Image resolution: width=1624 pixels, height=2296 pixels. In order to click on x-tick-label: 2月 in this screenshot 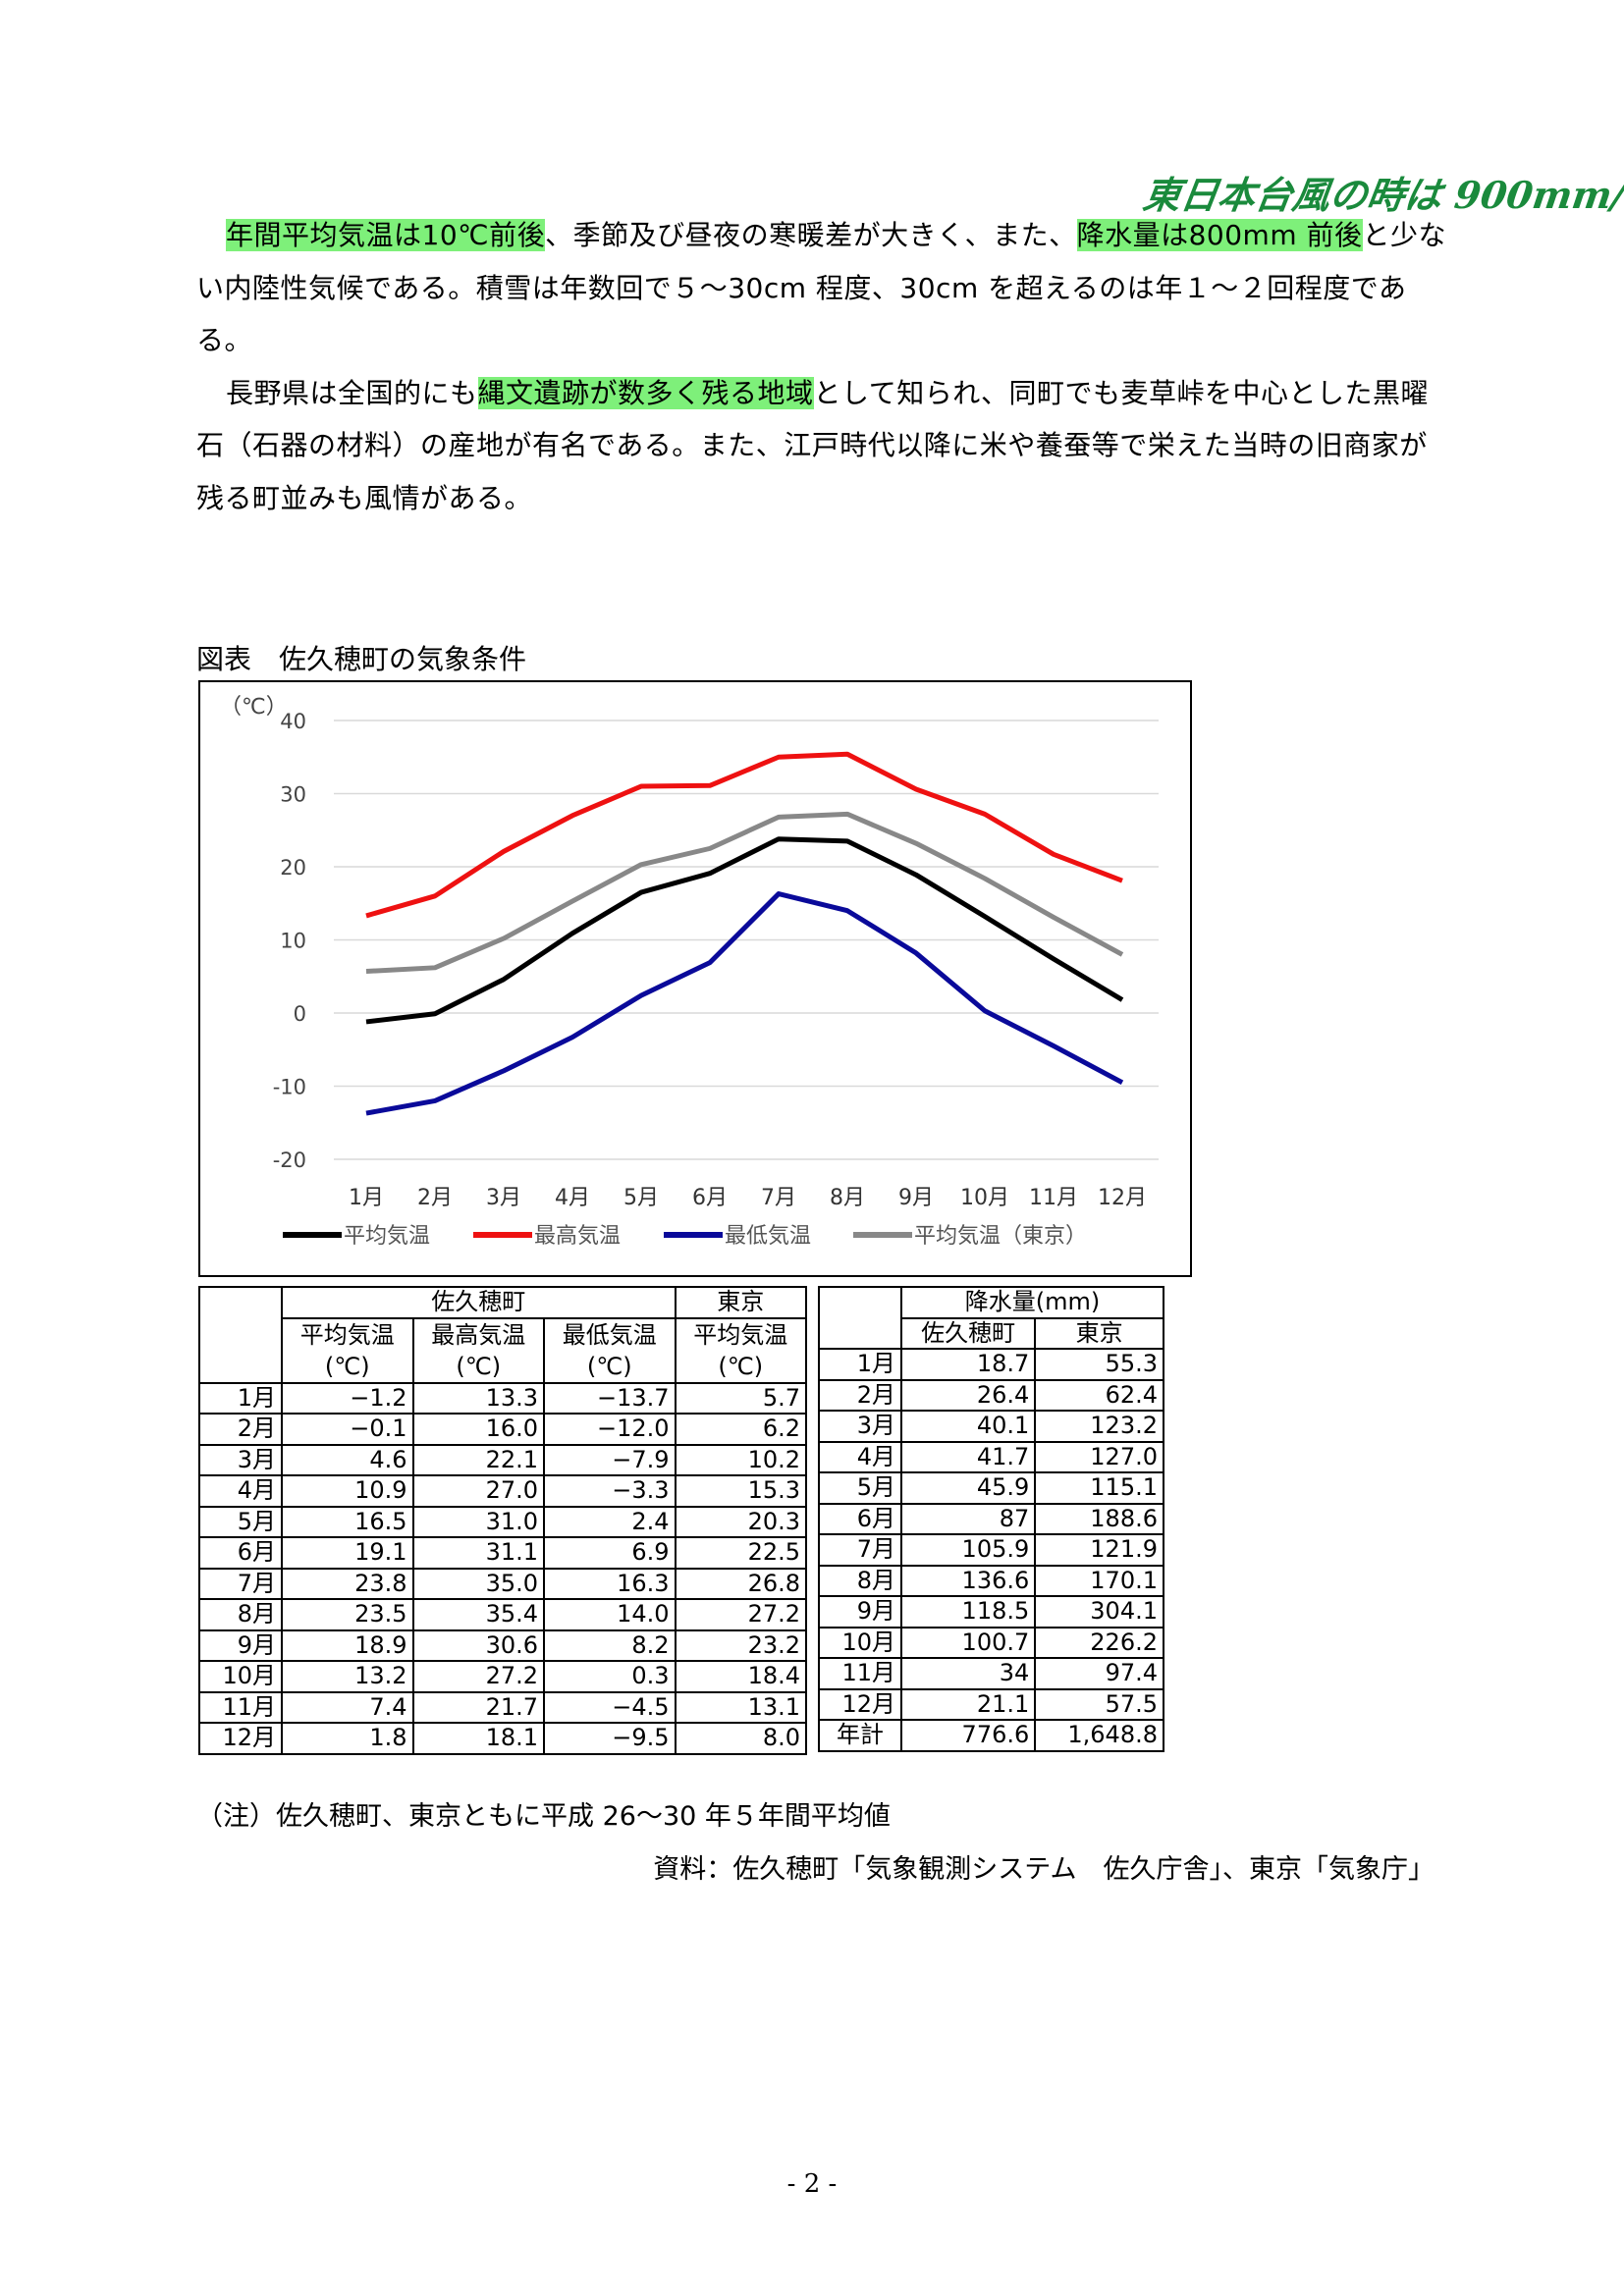, I will do `click(435, 1198)`.